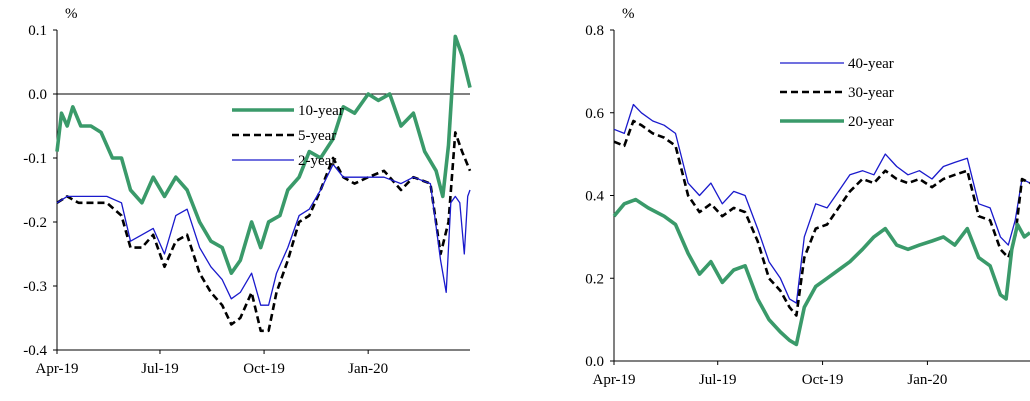  What do you see at coordinates (871, 93) in the screenshot?
I see `legend-label: 30-year` at bounding box center [871, 93].